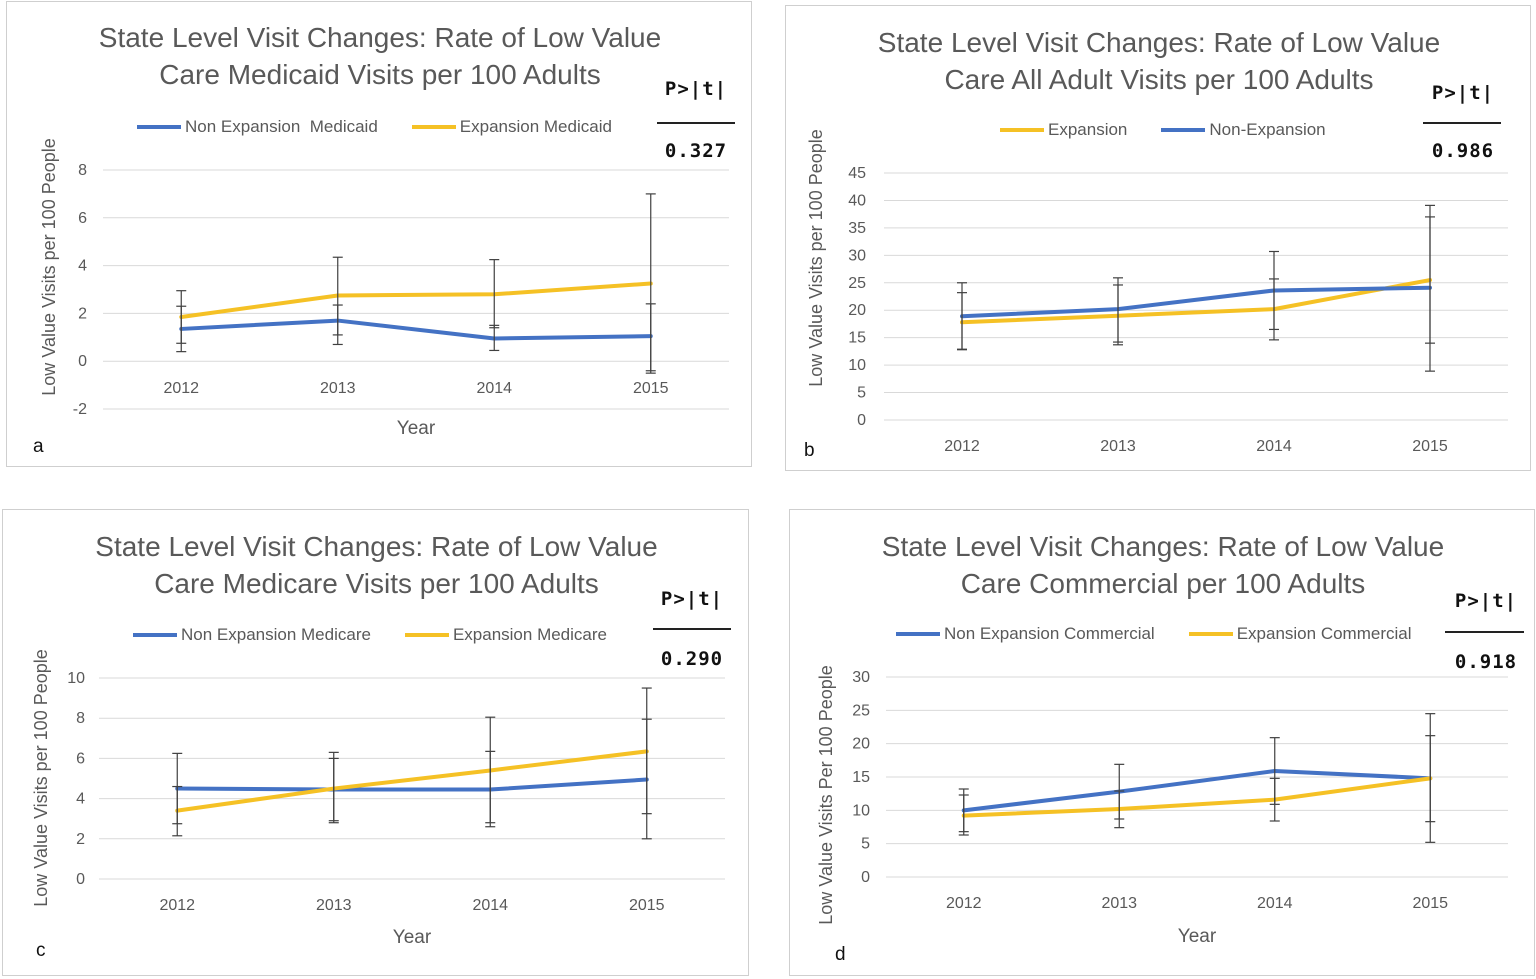 The image size is (1536, 979). I want to click on legend-item: Expansion Medicaid, so click(511, 127).